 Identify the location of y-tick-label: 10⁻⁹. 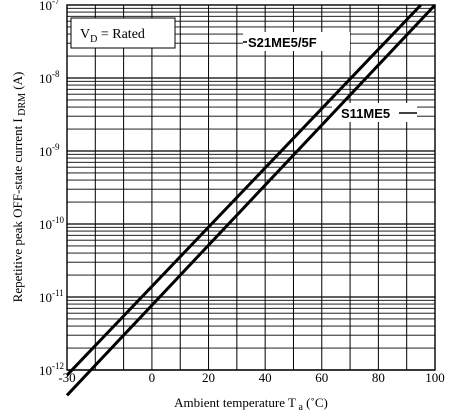
(49, 150).